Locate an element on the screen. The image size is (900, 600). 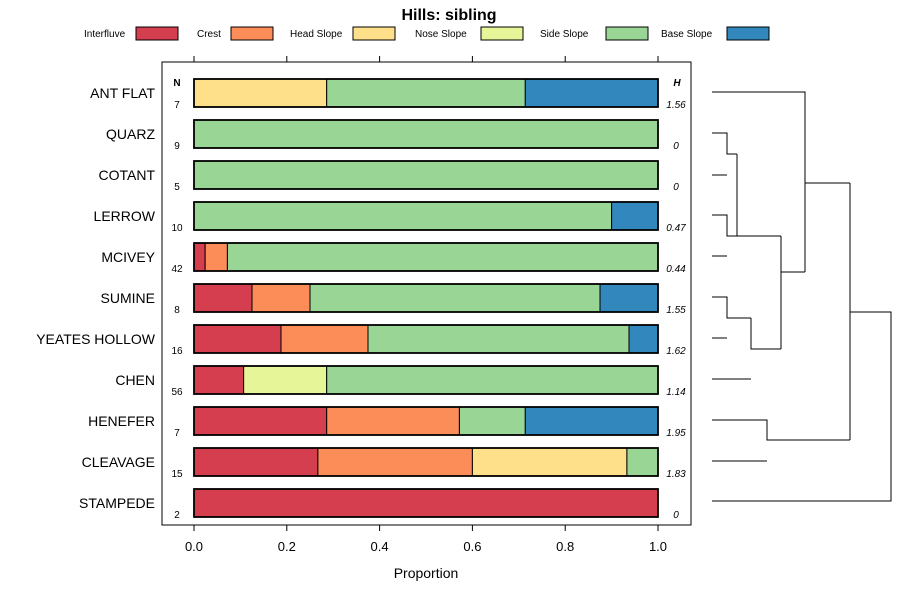
bar-outline-cotant is located at coordinates (426, 175).